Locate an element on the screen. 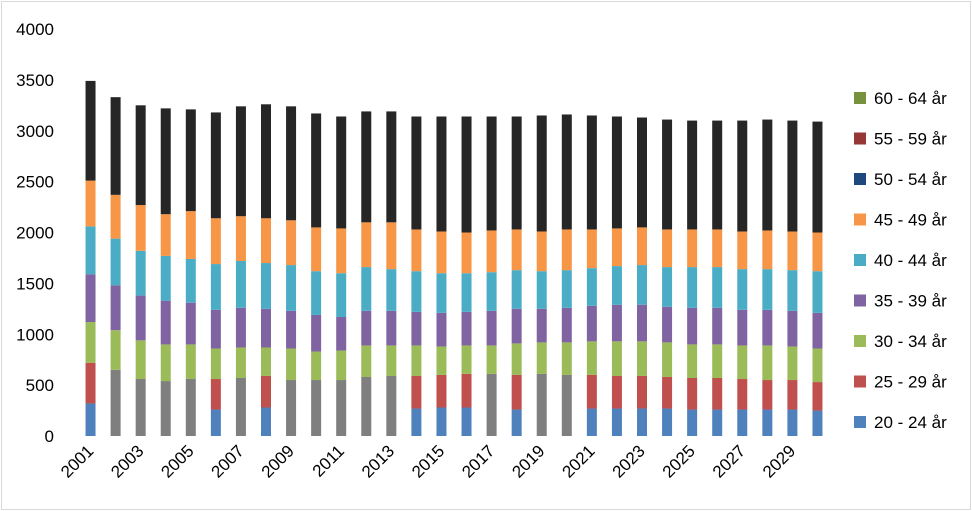 This screenshot has width=972, height=511. bar-stack-2007 is located at coordinates (240, 271).